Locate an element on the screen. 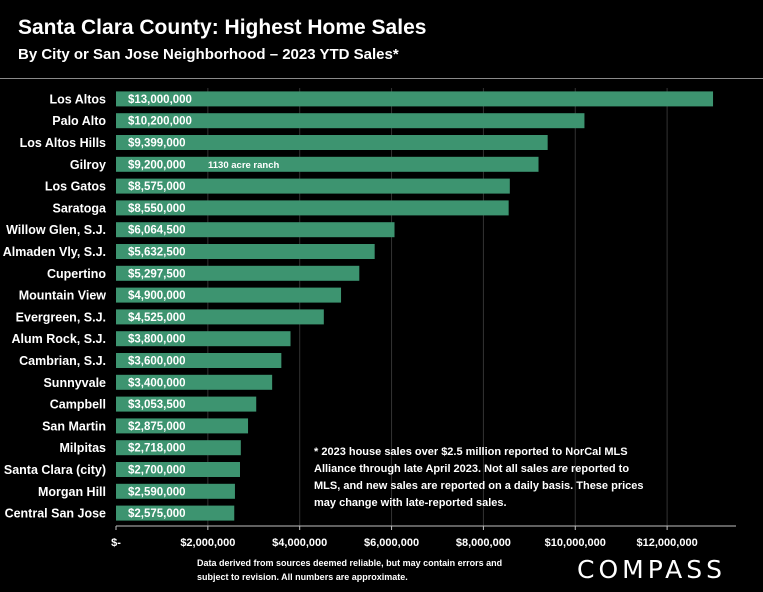 Image resolution: width=763 pixels, height=592 pixels. value-label: $2,718,000 is located at coordinates (157, 449).